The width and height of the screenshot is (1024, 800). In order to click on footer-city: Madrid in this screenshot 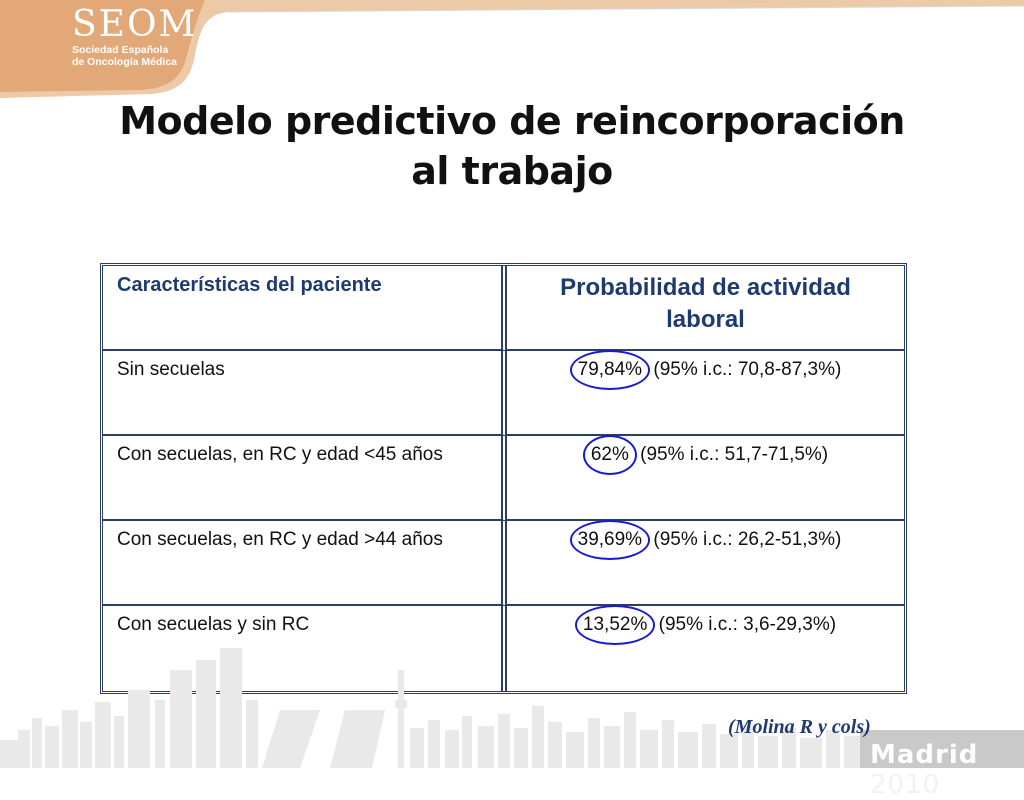, I will do `click(924, 755)`.